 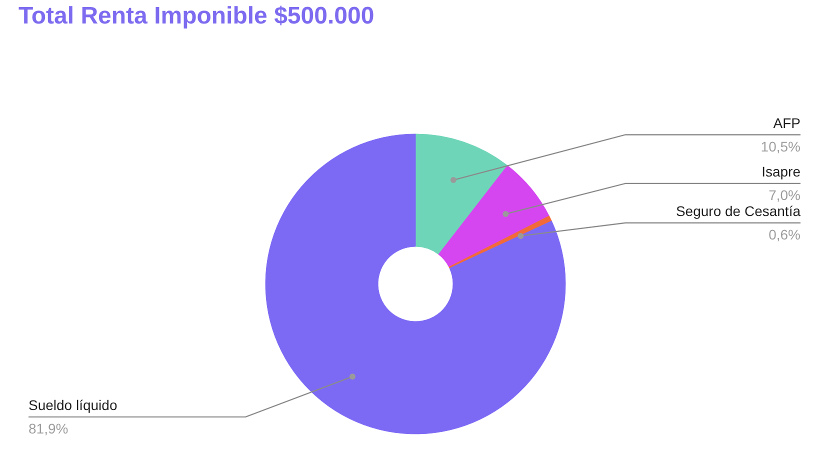 I want to click on slice-label: Seguro de Cesantía, so click(x=738, y=211).